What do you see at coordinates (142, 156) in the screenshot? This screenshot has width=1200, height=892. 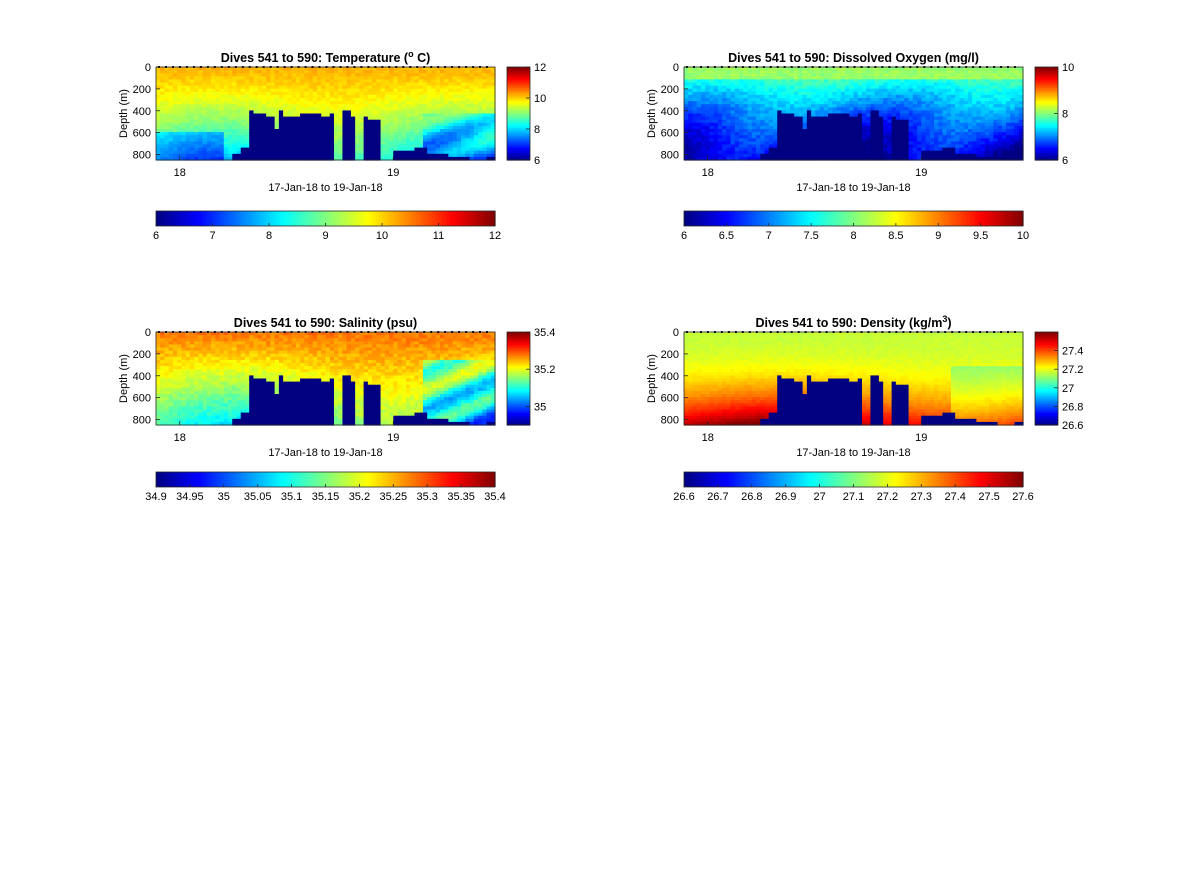 I see `y-tick-label: 800` at bounding box center [142, 156].